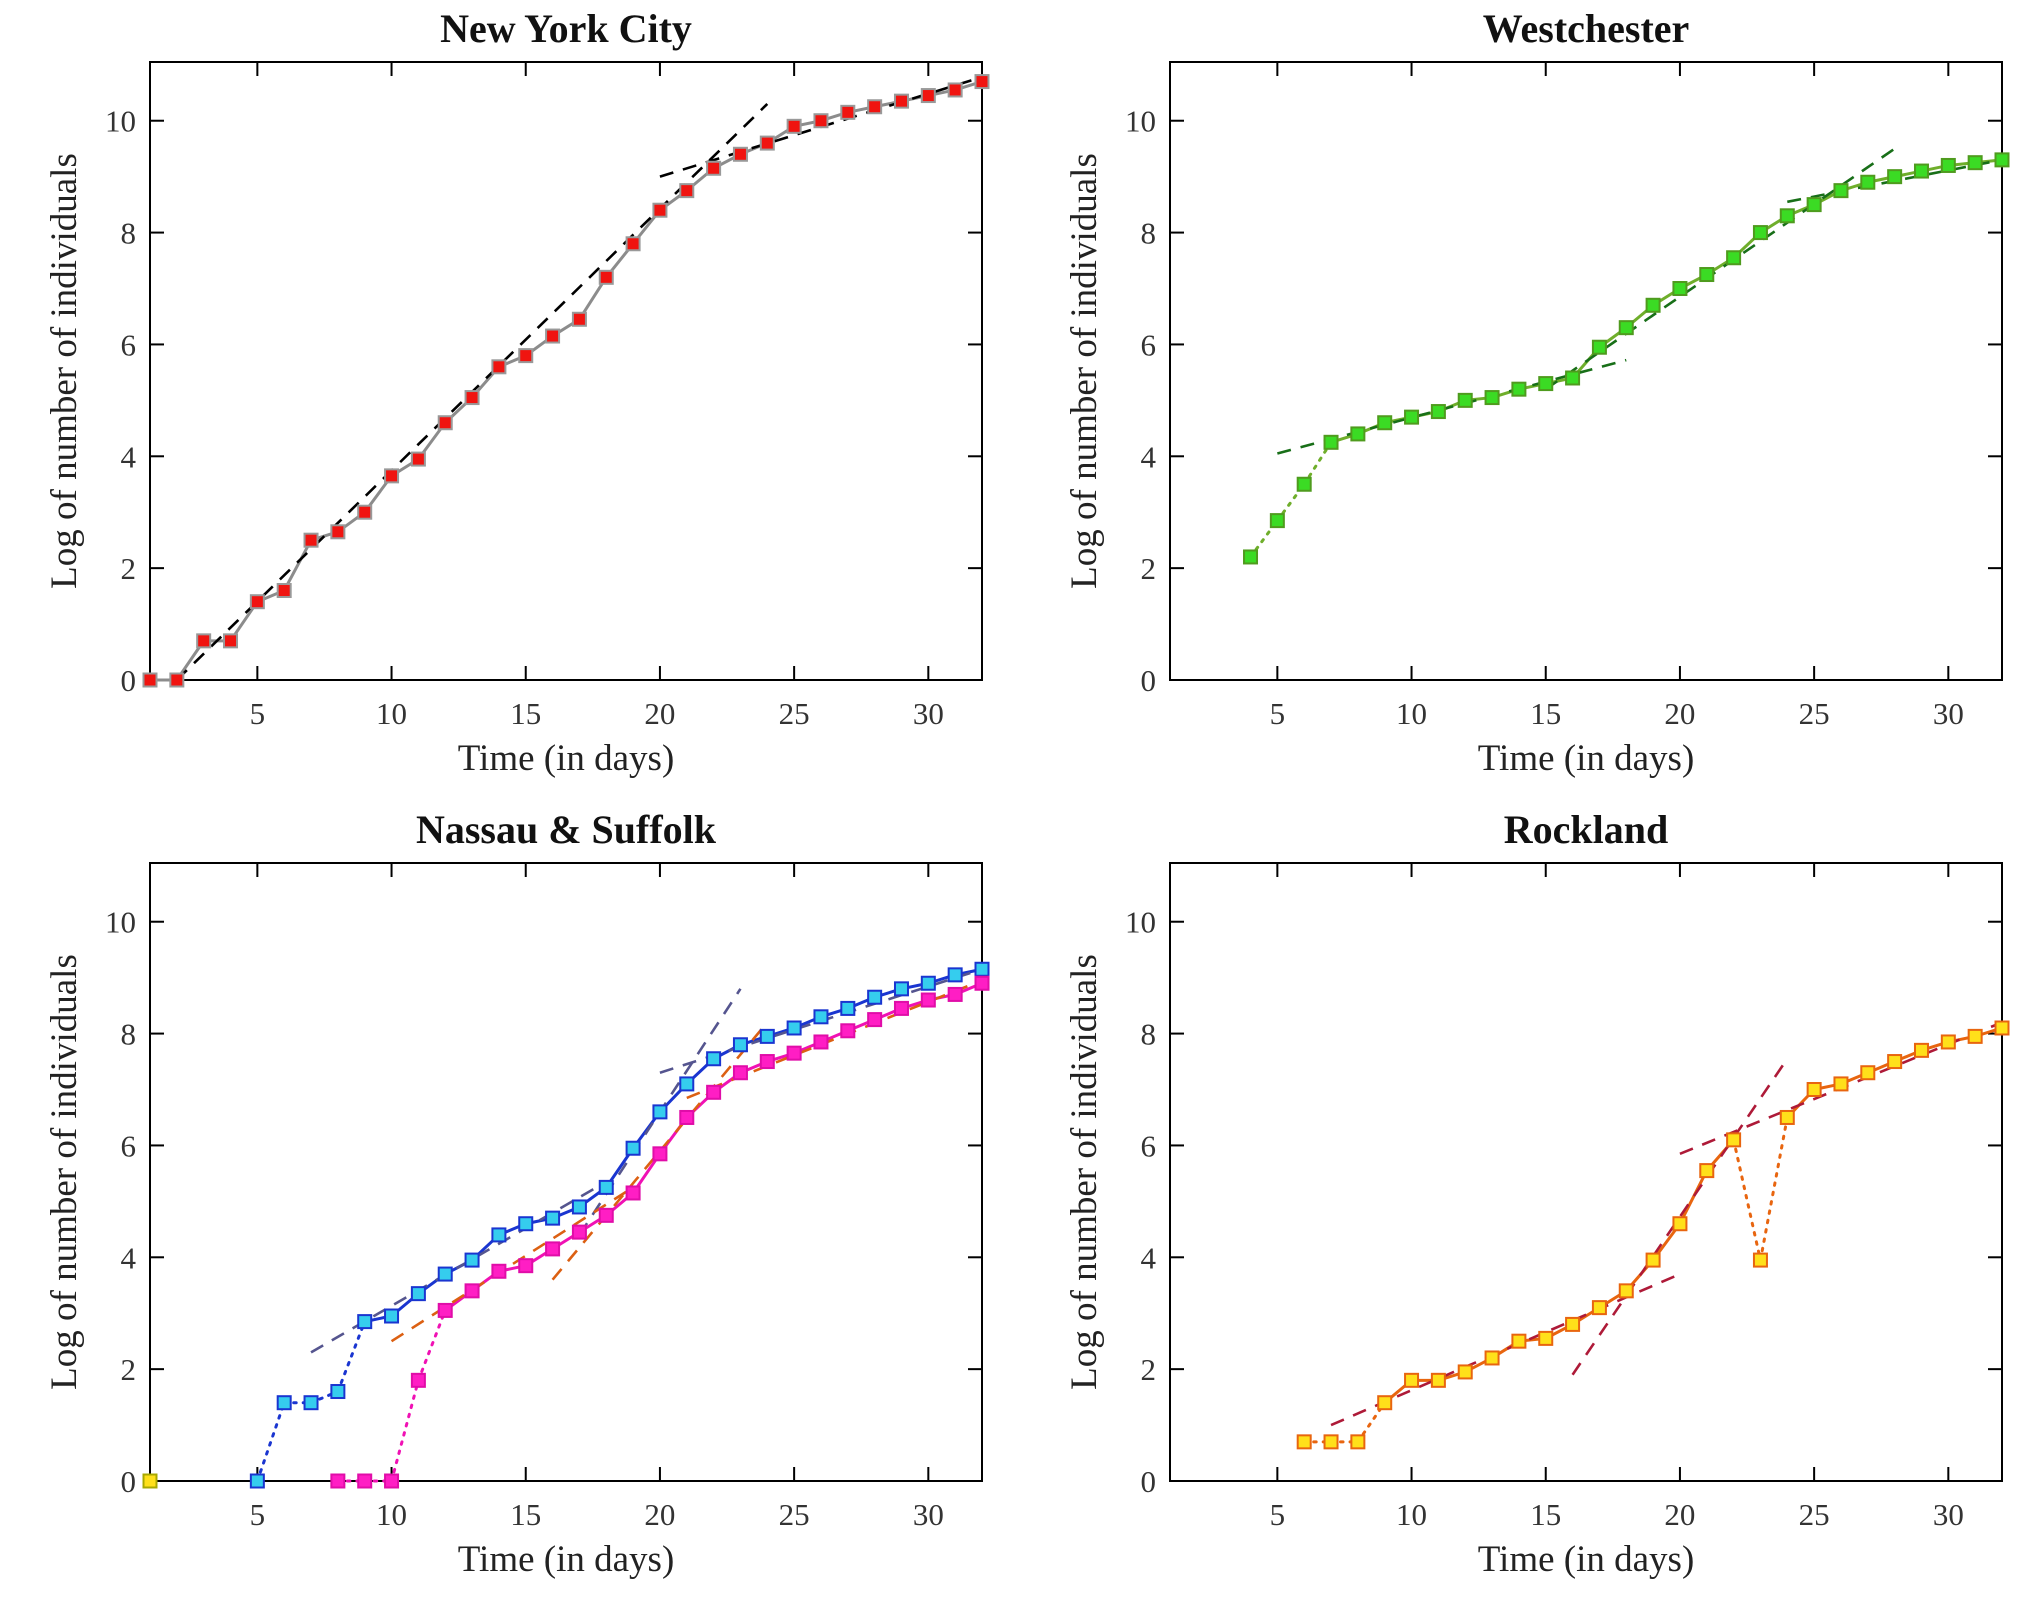  Describe the element at coordinates (120, 922) in the screenshot. I see `y-tick-label: 10` at that location.